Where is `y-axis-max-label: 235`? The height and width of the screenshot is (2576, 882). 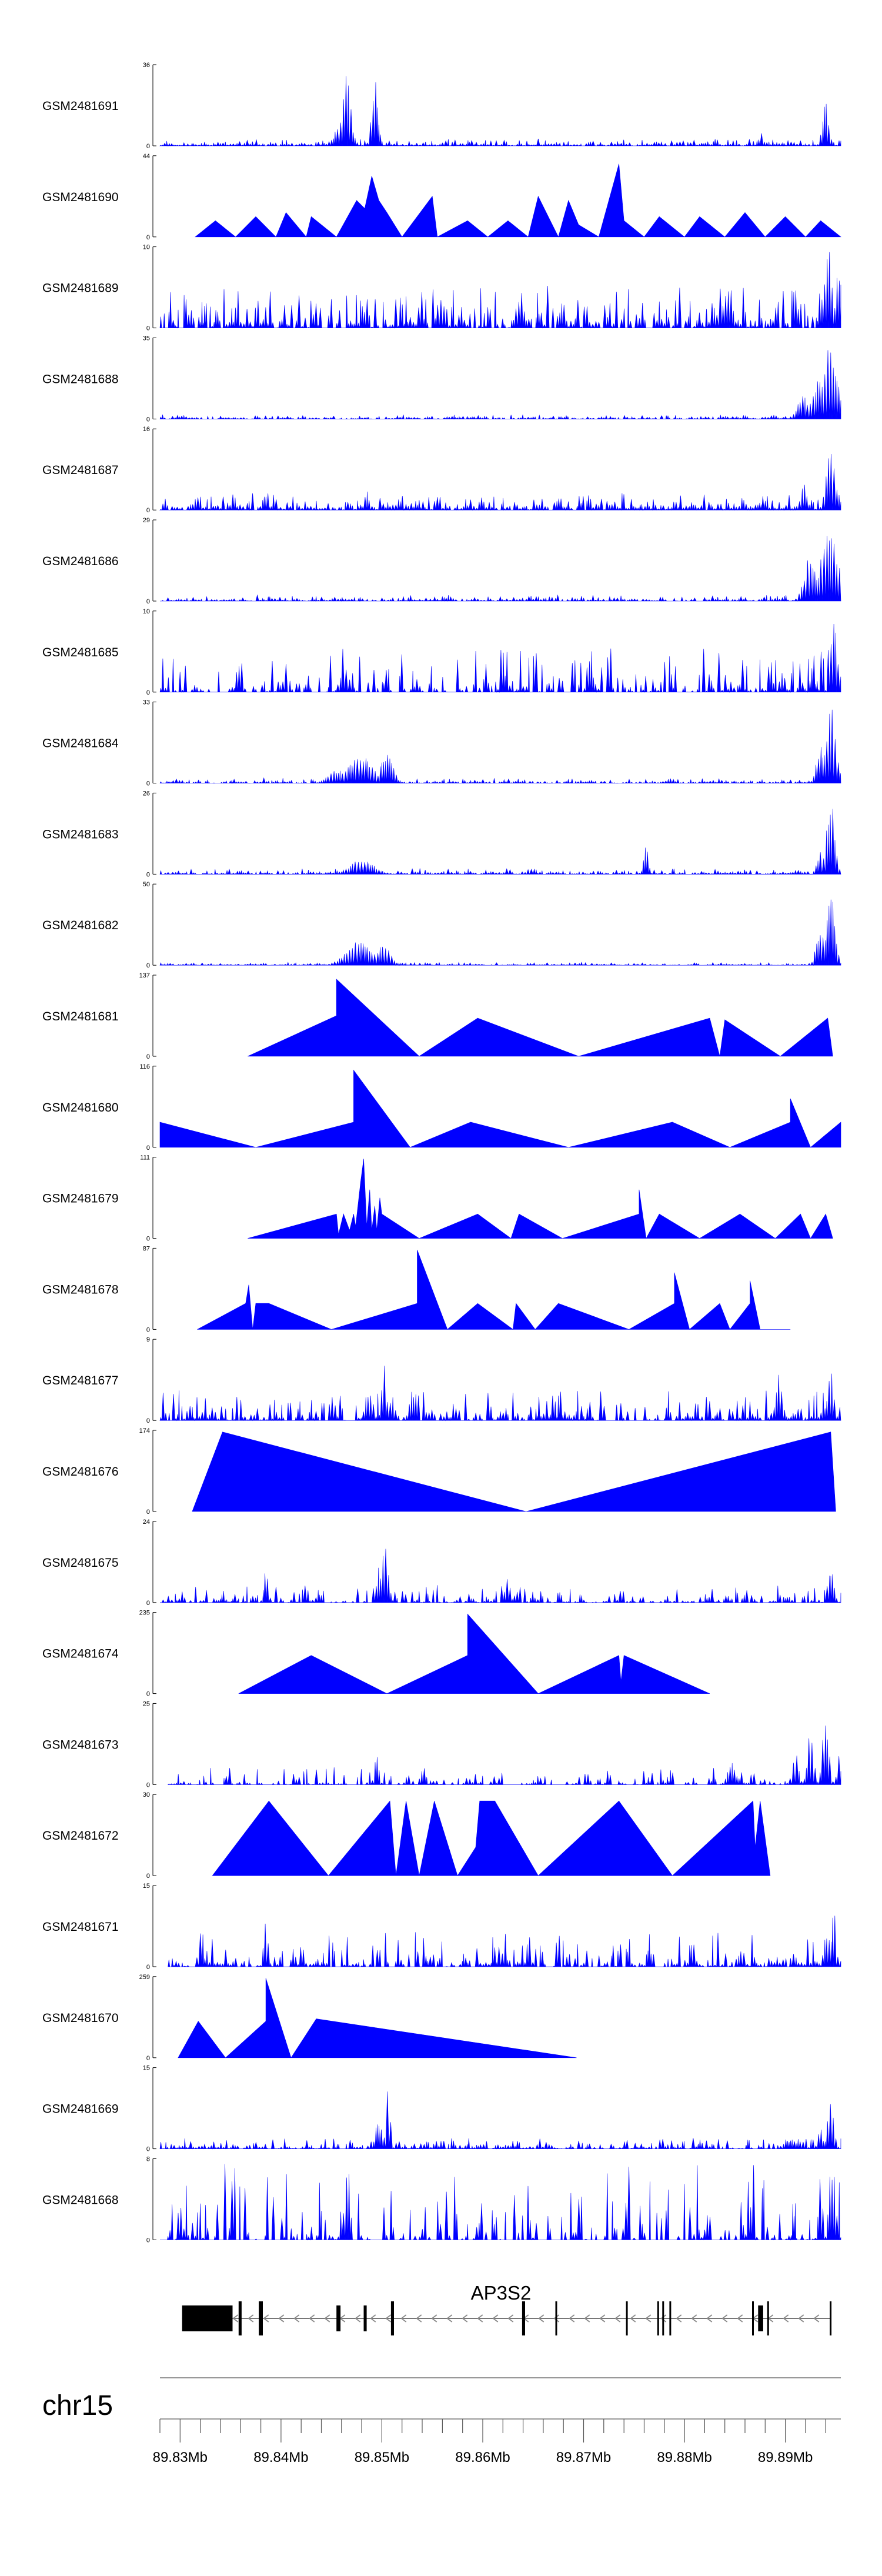 y-axis-max-label: 235 is located at coordinates (144, 1613).